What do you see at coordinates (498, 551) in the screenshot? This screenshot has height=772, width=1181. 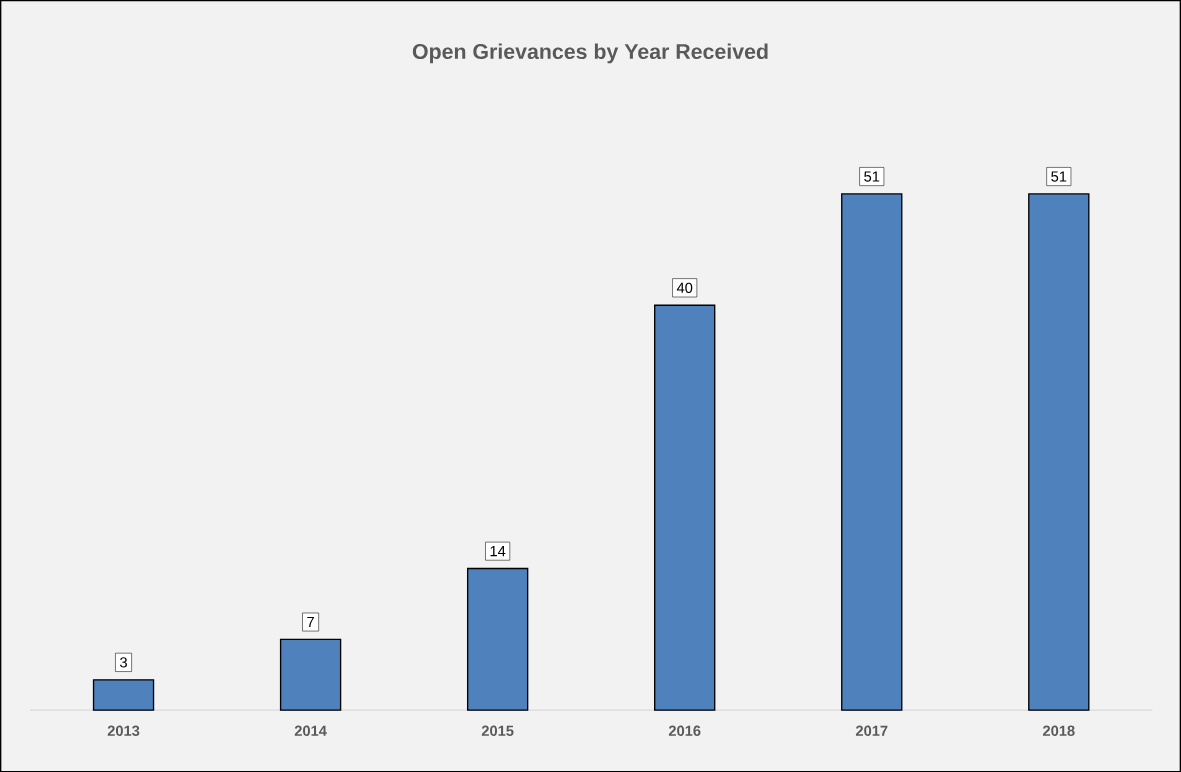 I see `data-label: 14` at bounding box center [498, 551].